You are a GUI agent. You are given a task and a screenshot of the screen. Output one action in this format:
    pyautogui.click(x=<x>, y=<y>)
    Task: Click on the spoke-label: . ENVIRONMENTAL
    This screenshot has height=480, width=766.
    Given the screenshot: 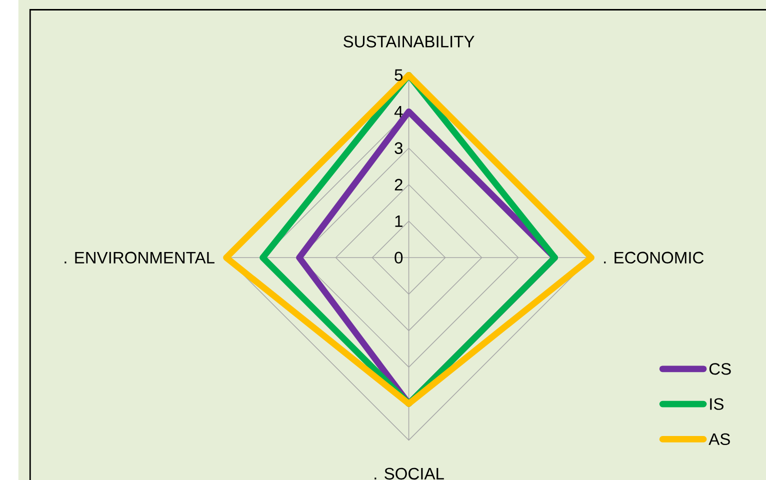 What is the action you would take?
    pyautogui.click(x=139, y=258)
    